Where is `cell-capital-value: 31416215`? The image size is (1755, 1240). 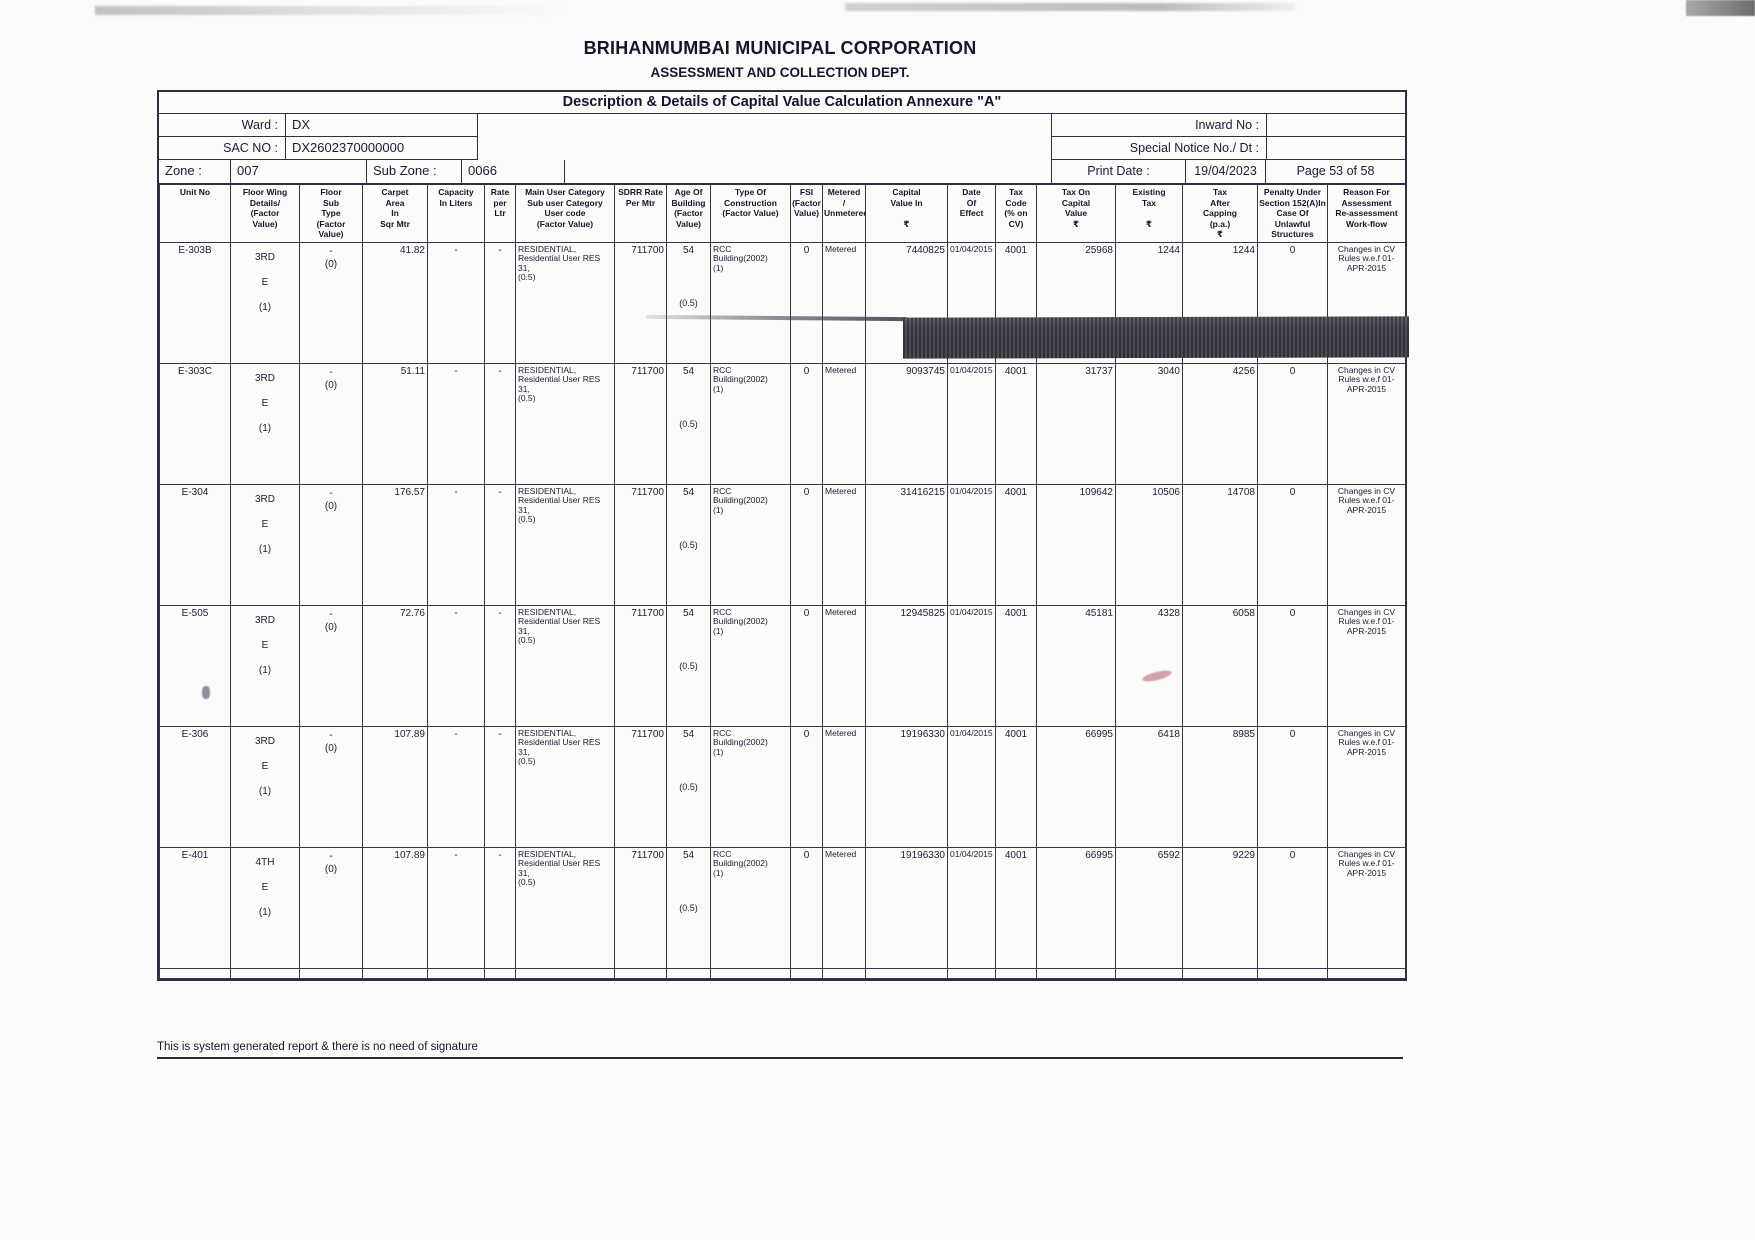 cell-capital-value: 31416215 is located at coordinates (906, 544).